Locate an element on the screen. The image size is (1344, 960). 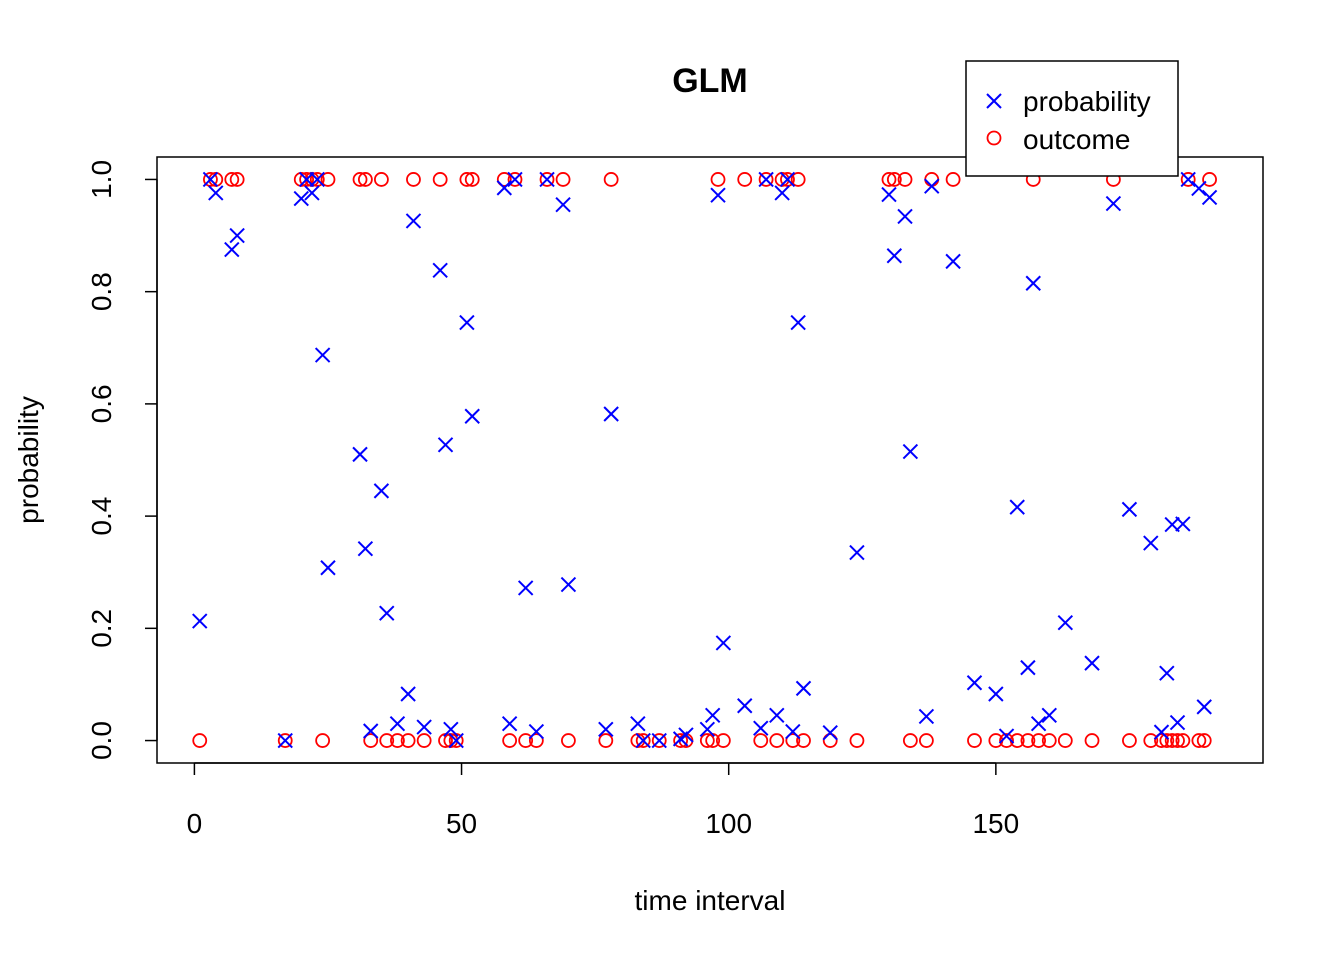
y-tick-label: 0.0 is located at coordinates (101, 740).